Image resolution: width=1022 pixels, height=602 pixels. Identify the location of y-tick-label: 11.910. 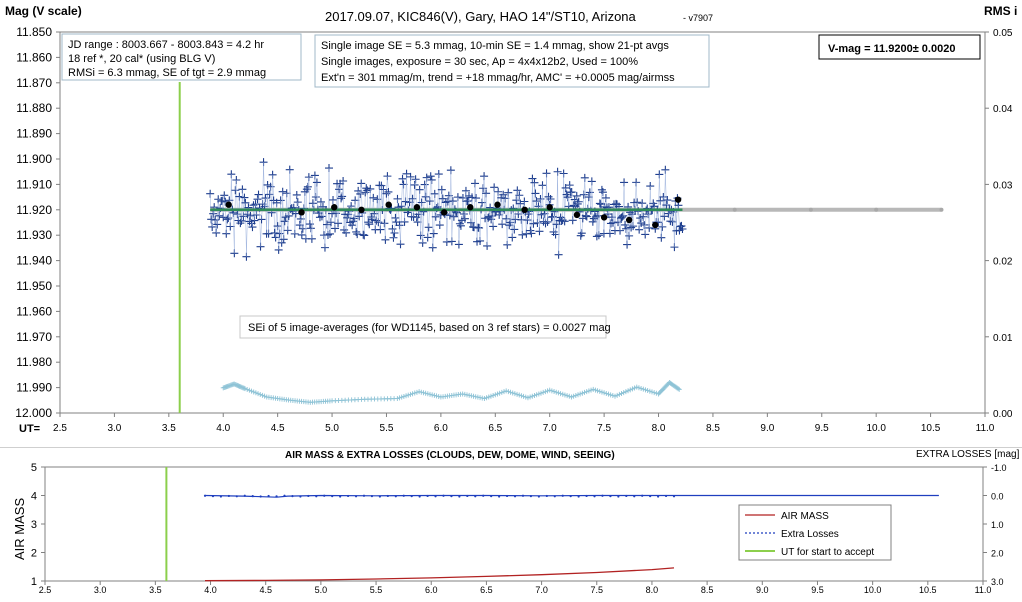
(34, 184).